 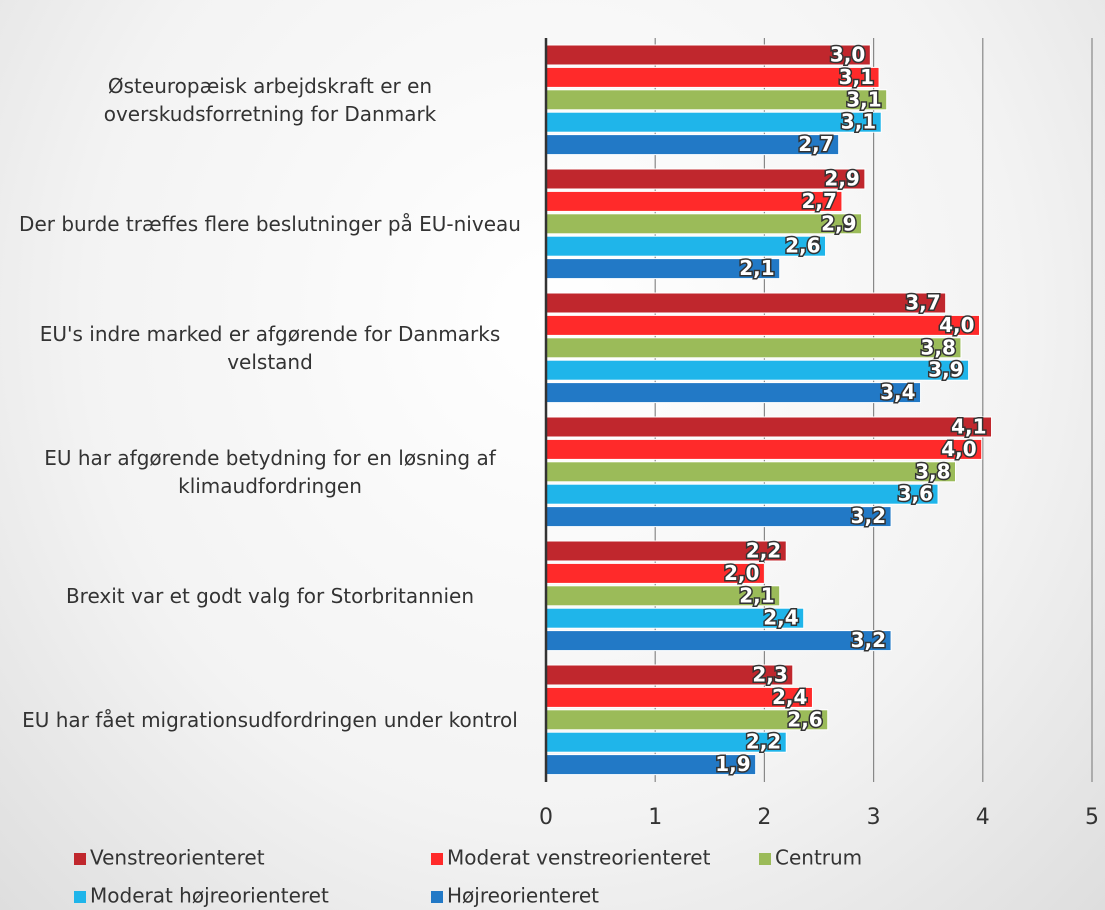 I want to click on value-label: 3,9, so click(x=945, y=370).